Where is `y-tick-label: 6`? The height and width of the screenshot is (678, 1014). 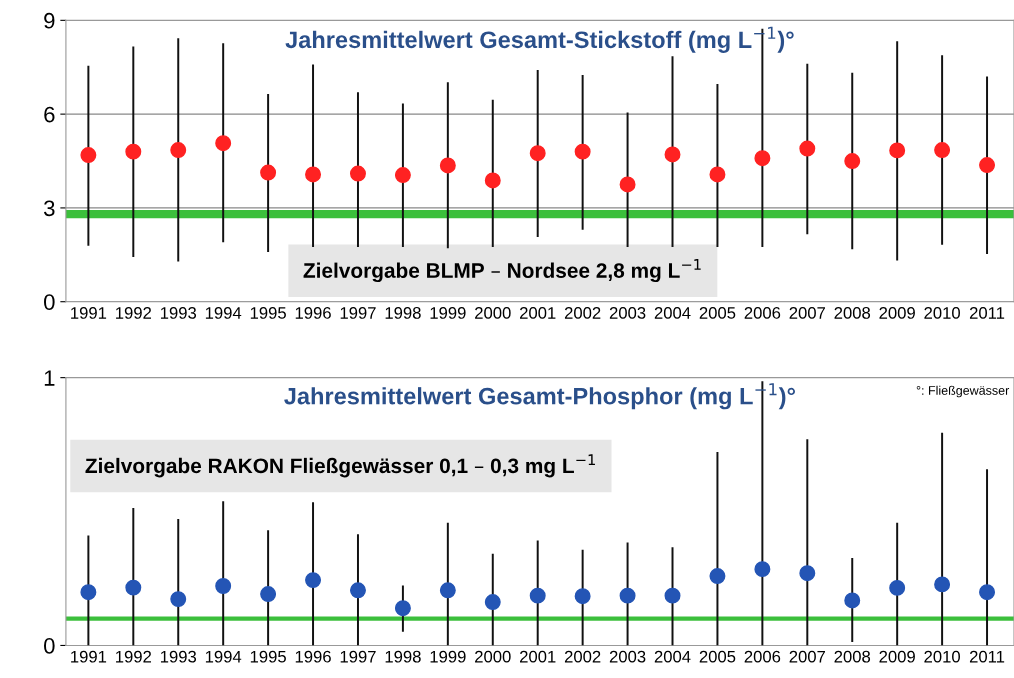
y-tick-label: 6 is located at coordinates (49, 114).